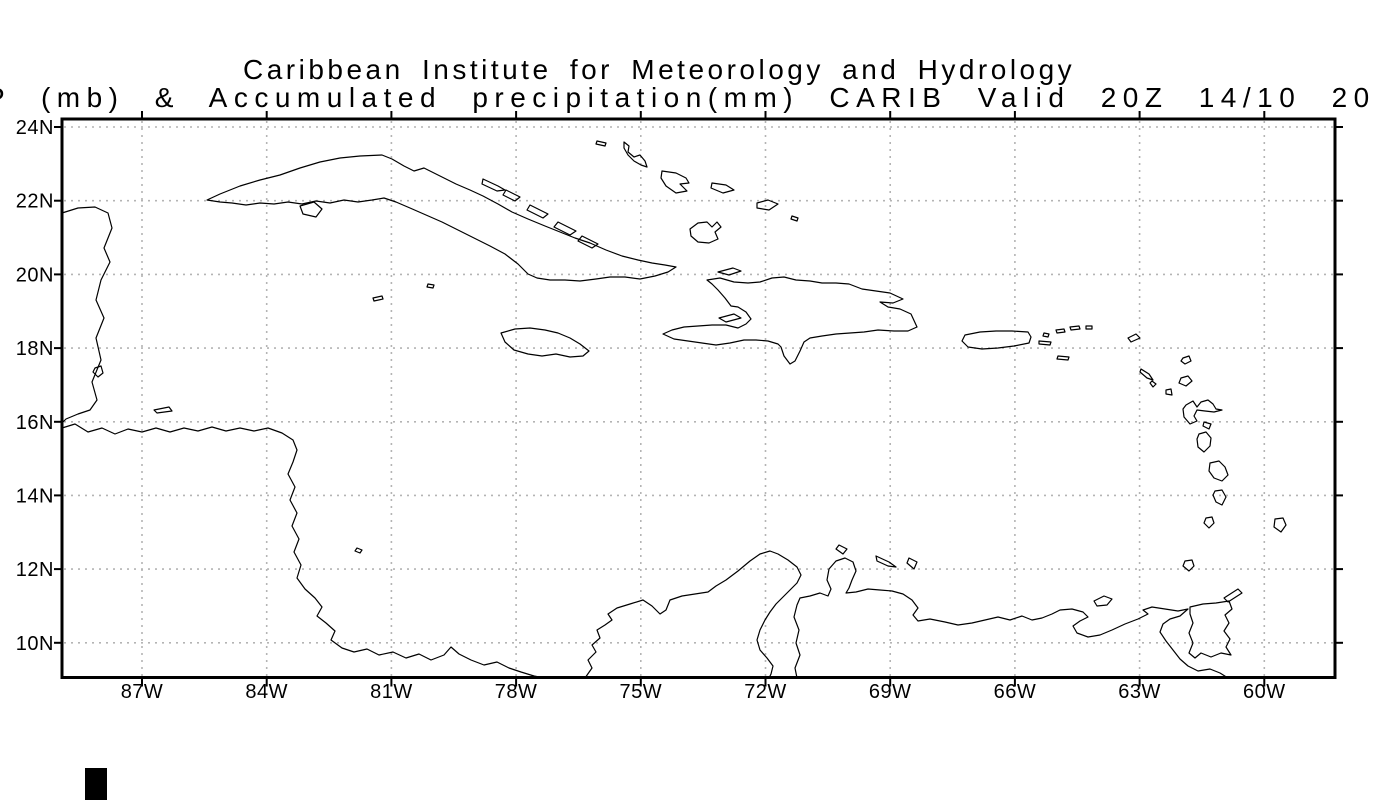 The height and width of the screenshot is (800, 1400). I want to click on lon-label: 78W, so click(516, 692).